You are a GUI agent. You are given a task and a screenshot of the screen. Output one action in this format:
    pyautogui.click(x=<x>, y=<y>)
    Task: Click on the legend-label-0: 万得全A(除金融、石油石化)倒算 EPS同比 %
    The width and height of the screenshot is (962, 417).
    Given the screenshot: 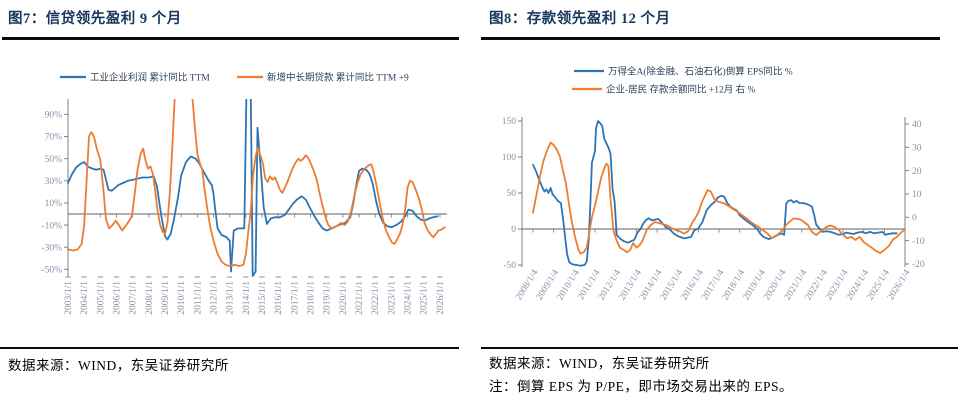 What is the action you would take?
    pyautogui.click(x=700, y=71)
    